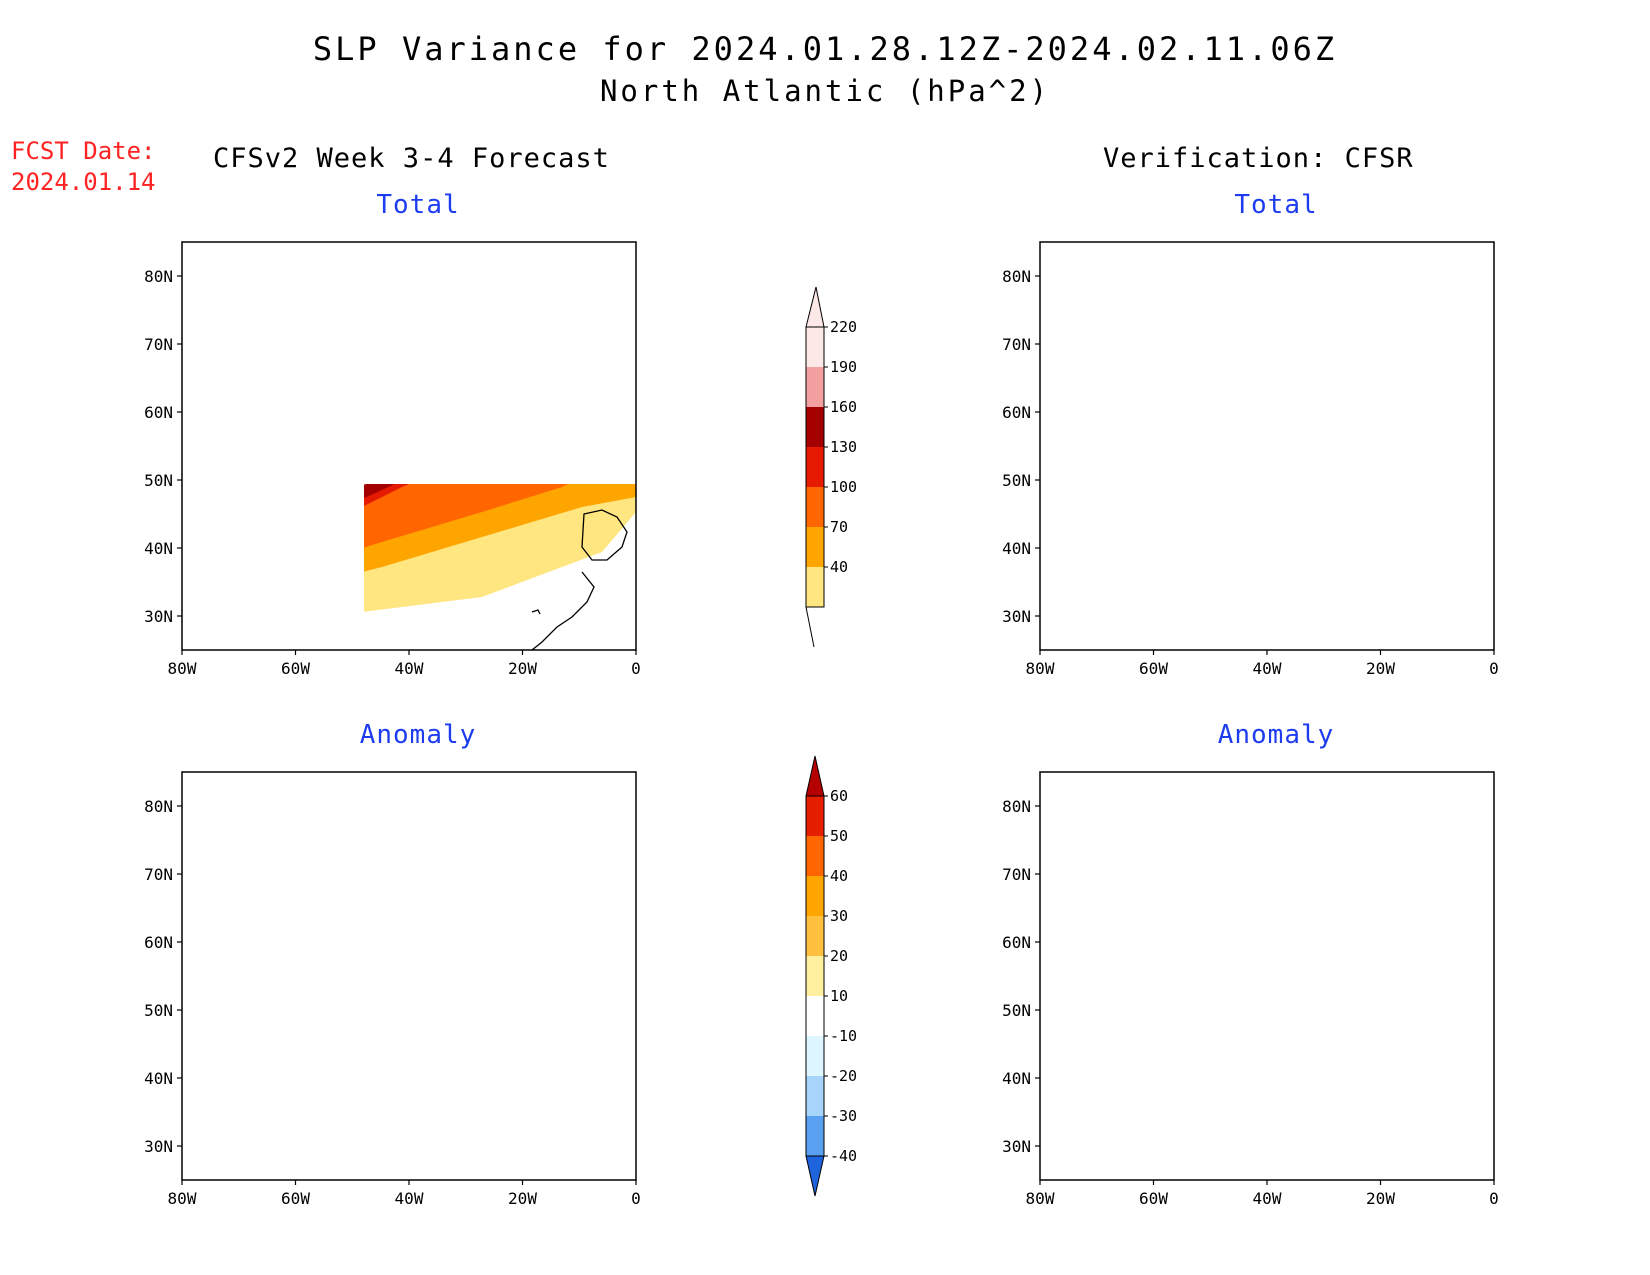 The image size is (1650, 1275). What do you see at coordinates (839, 956) in the screenshot?
I see `anomaly-colorbar-label: 20` at bounding box center [839, 956].